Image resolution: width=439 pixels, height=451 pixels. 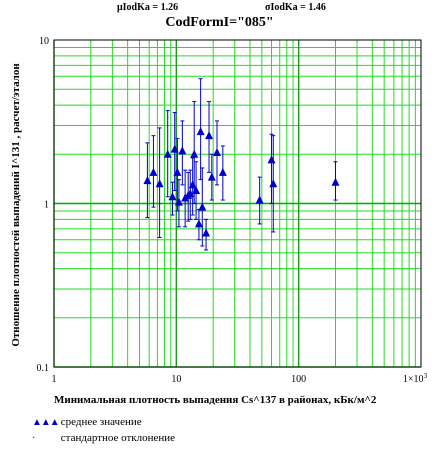 What do you see at coordinates (34, 438) in the screenshot?
I see `legend-sd-marker: ·` at bounding box center [34, 438].